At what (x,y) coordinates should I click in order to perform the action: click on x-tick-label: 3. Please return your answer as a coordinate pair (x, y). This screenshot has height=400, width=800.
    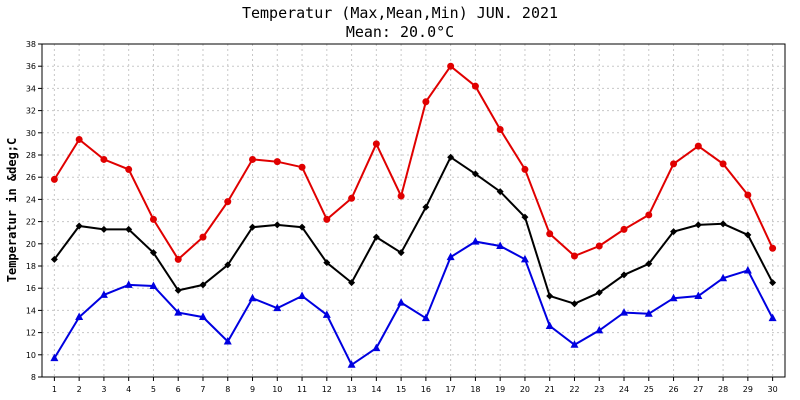
    Looking at the image, I should click on (103, 389).